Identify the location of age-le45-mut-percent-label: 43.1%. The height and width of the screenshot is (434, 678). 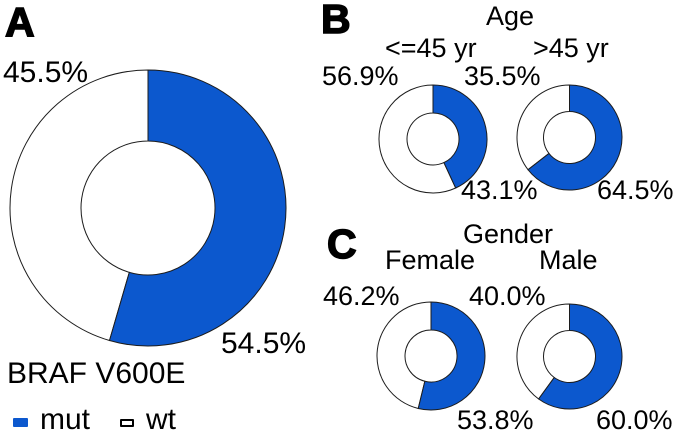
(499, 190).